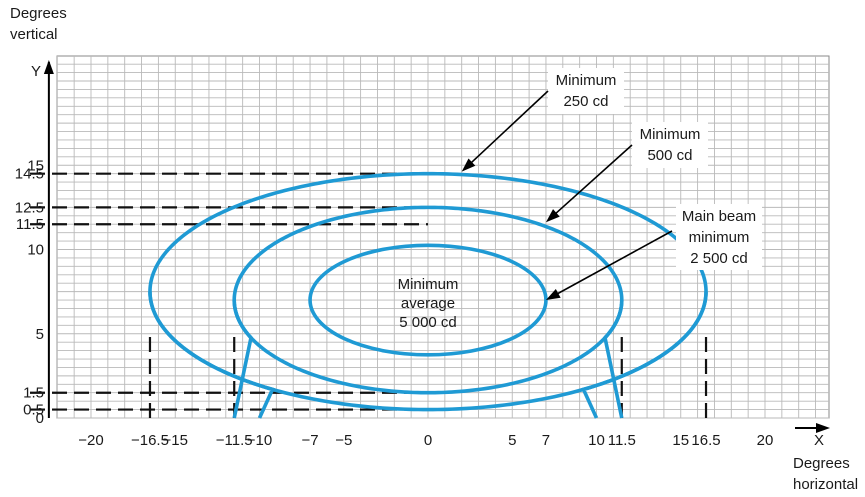 This screenshot has height=497, width=865. Describe the element at coordinates (35, 165) in the screenshot. I see `y-tick-label: 15` at that location.